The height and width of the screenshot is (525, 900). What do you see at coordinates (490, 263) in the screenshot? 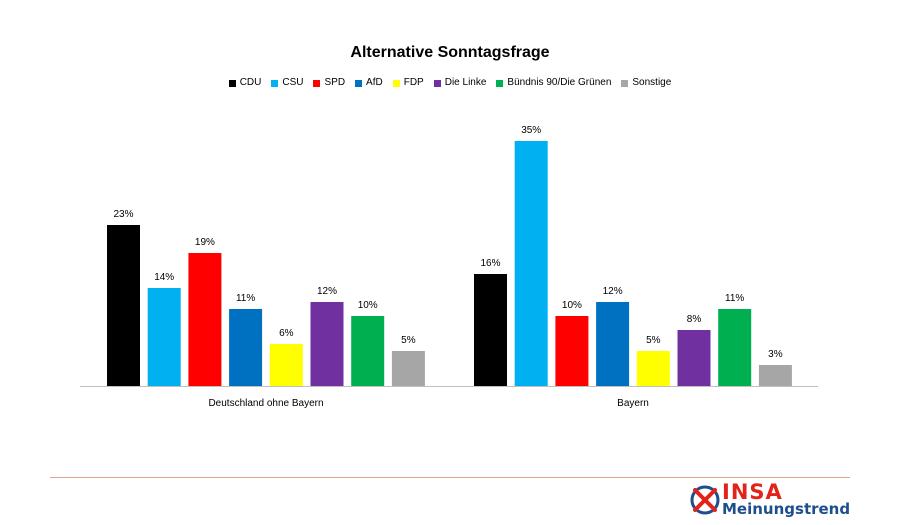
I see `data-label: 16%` at bounding box center [490, 263].